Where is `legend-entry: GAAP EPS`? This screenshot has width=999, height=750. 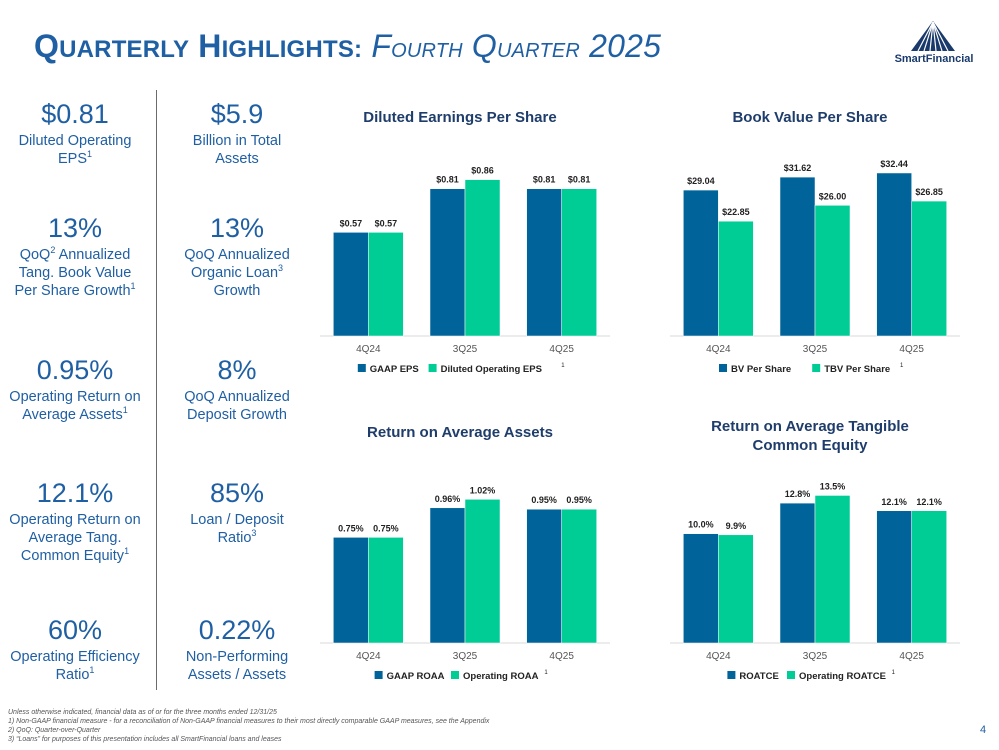 legend-entry: GAAP EPS is located at coordinates (394, 369).